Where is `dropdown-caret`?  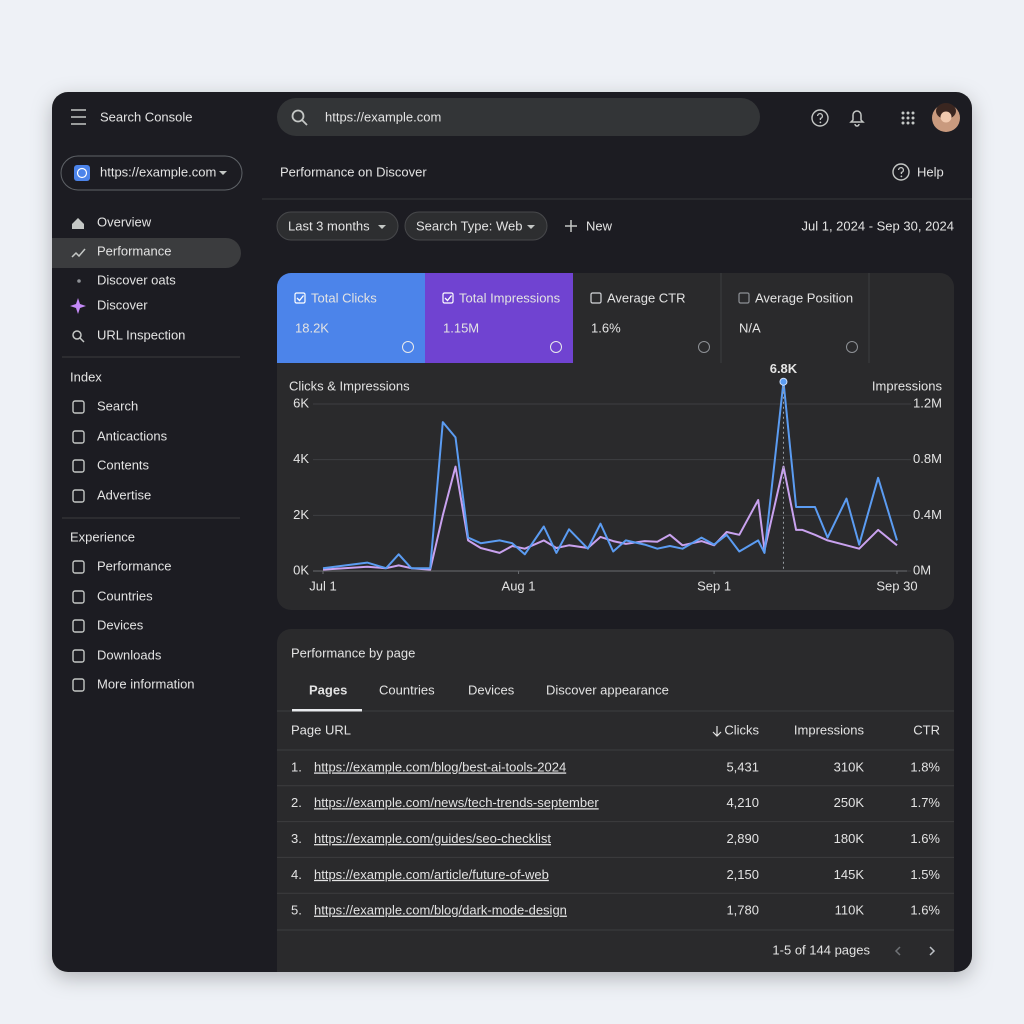
dropdown-caret is located at coordinates (382, 227).